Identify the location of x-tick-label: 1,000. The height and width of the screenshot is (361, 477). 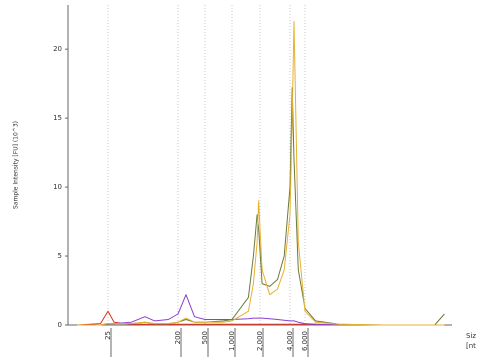
(232, 341).